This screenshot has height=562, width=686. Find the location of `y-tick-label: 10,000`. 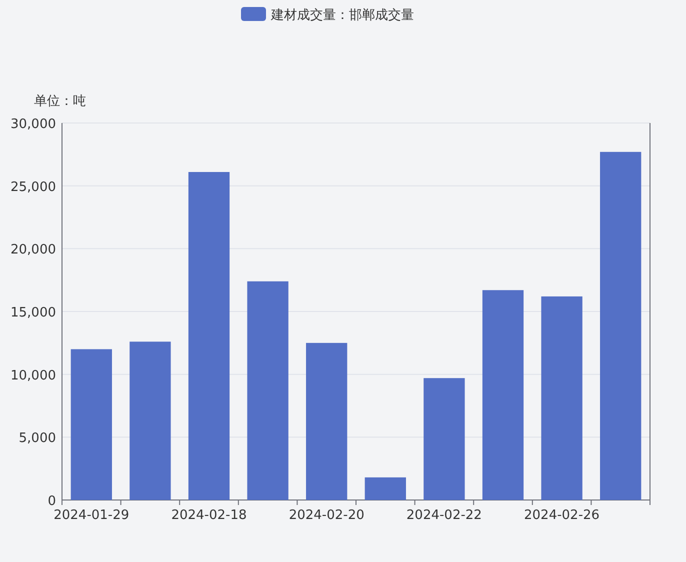

y-tick-label: 10,000 is located at coordinates (33, 376).